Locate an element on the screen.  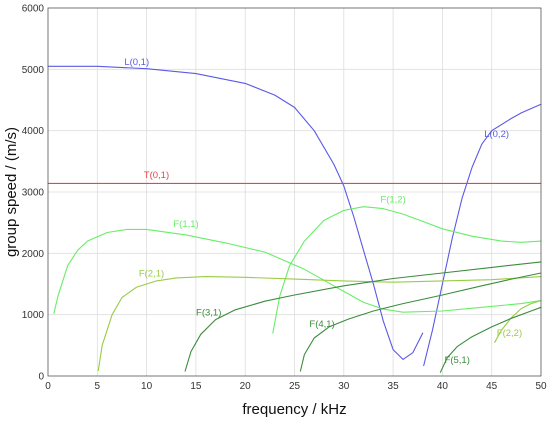
series-label-l-0-2: L(0,2) is located at coordinates (496, 134).